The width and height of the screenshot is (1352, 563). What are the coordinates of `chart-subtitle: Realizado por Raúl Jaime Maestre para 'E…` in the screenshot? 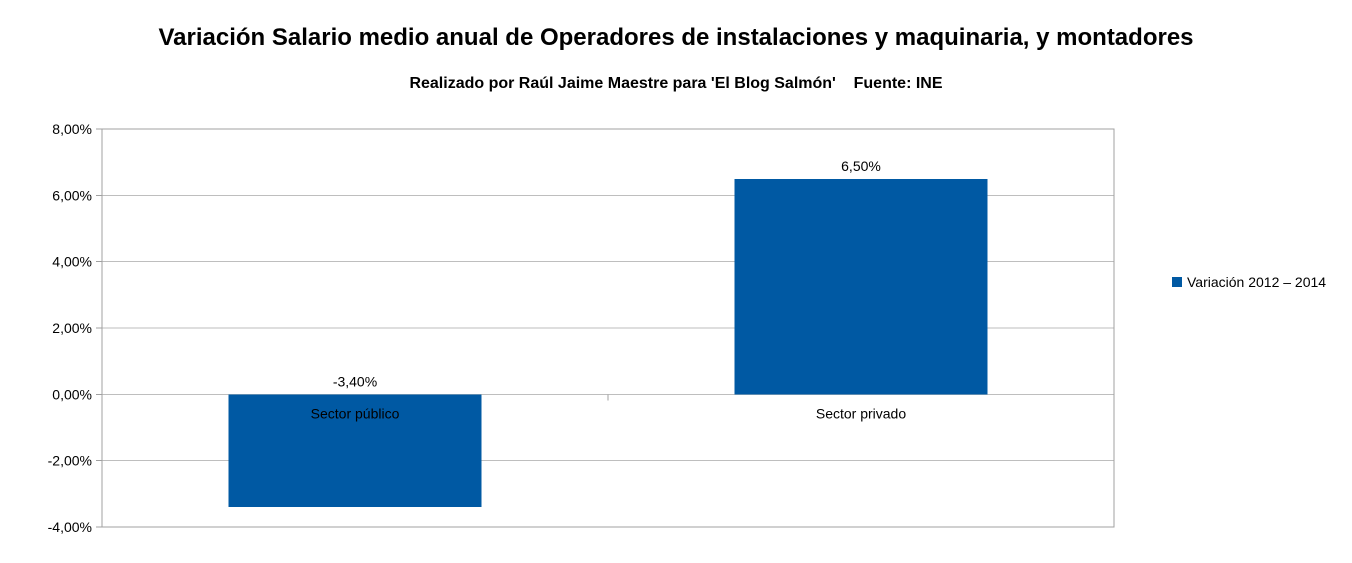 It's located at (676, 83).